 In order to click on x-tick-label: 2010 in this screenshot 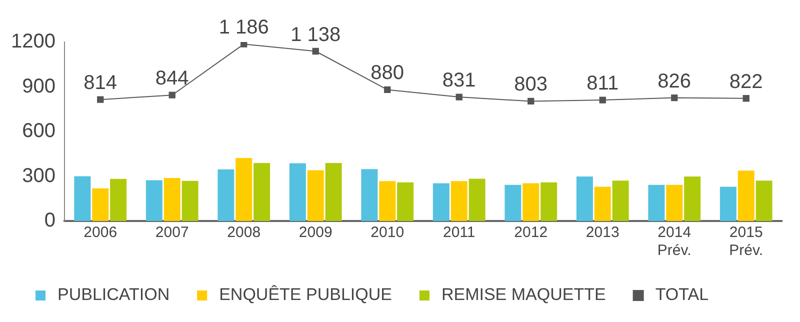, I will do `click(387, 233)`.